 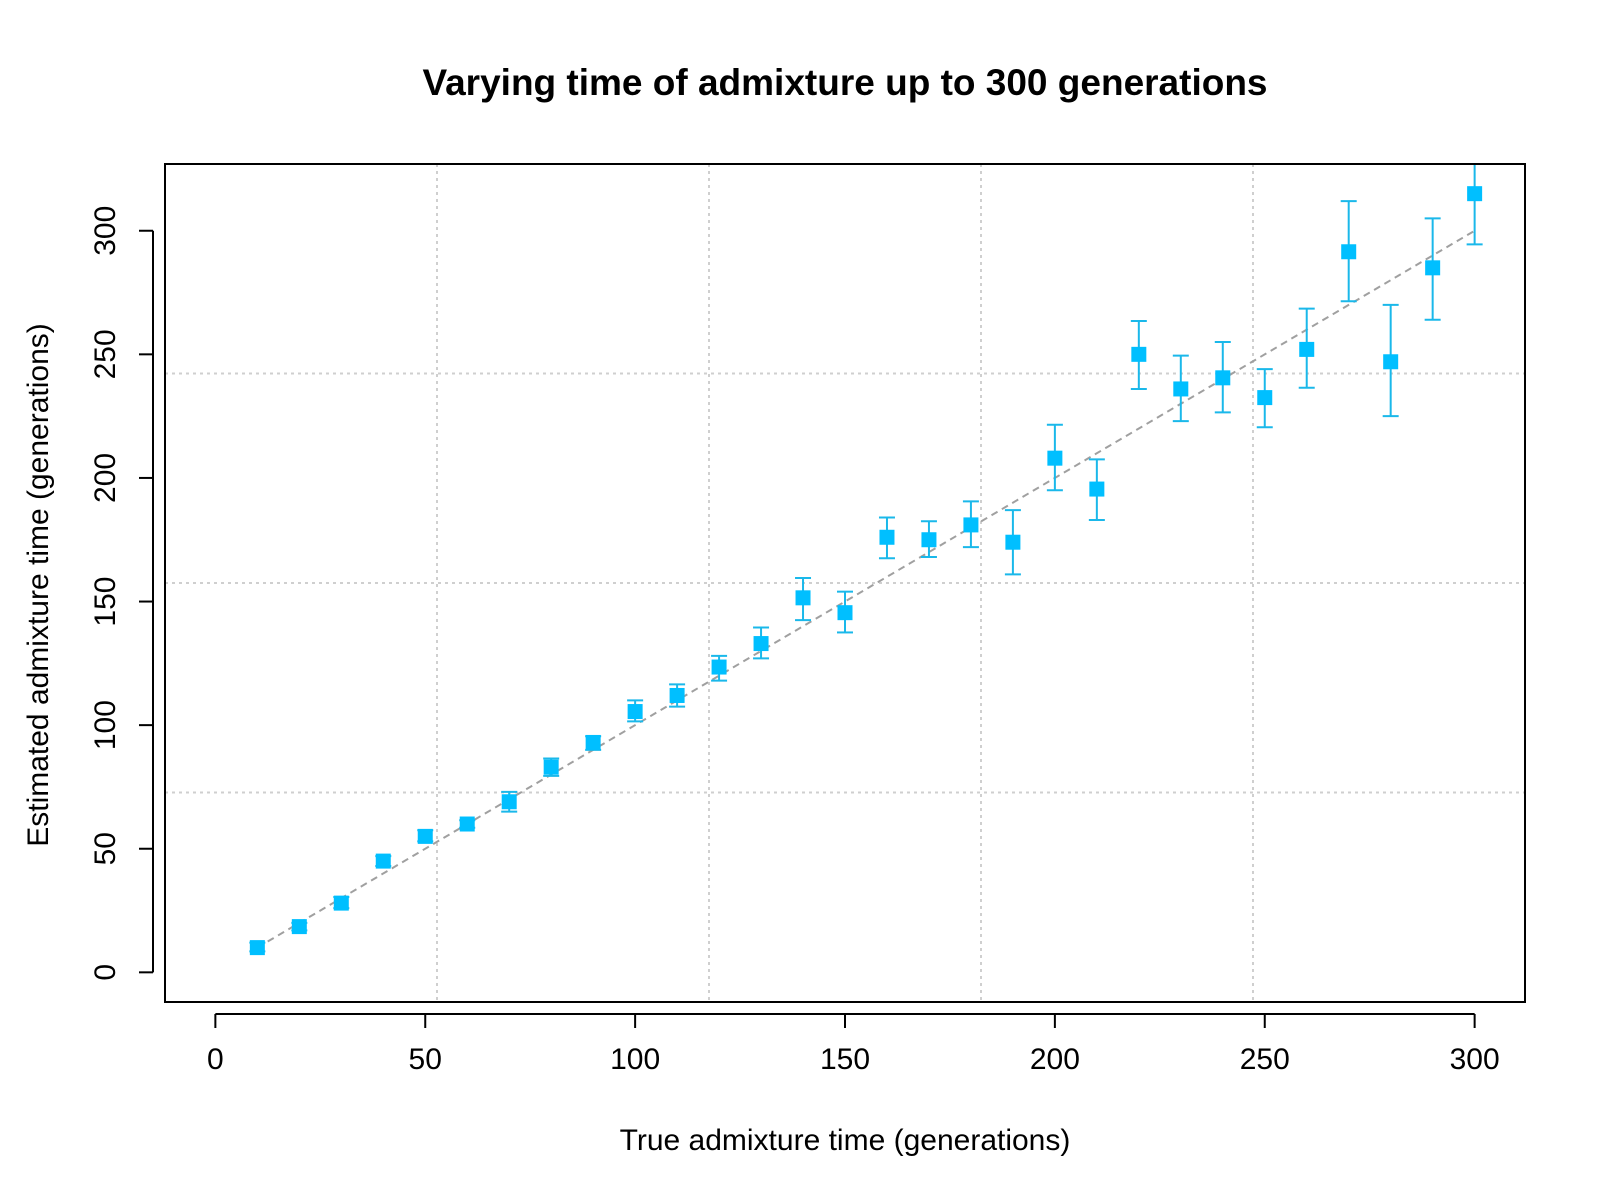 I want to click on x-tick-label: 50, so click(x=425, y=1059).